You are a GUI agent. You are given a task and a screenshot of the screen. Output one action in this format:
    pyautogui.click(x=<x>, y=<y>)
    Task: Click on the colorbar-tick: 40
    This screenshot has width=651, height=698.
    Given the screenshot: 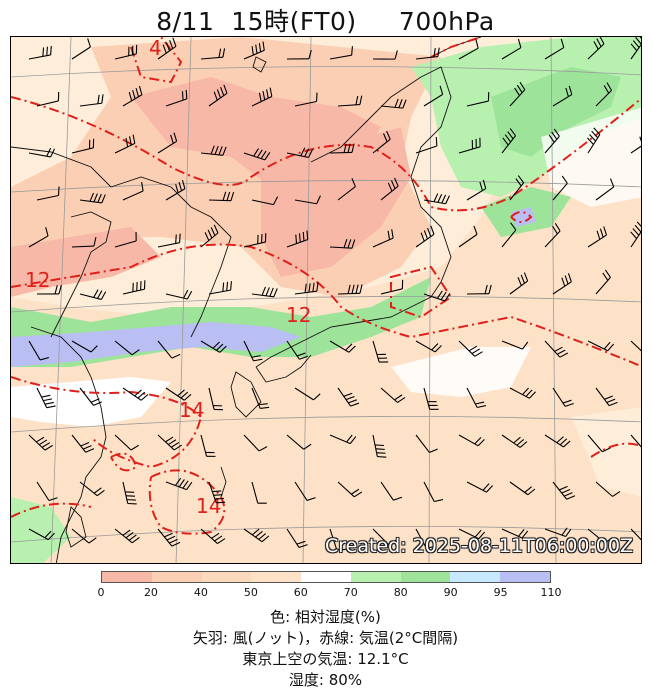 What is the action you would take?
    pyautogui.click(x=200, y=592)
    